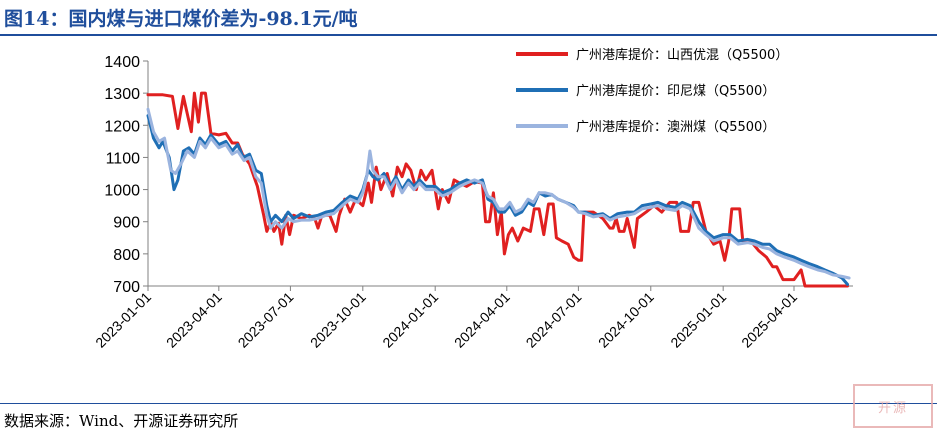 The height and width of the screenshot is (435, 937). I want to click on x-tick-label: 2023-04-01, so click(194, 320).